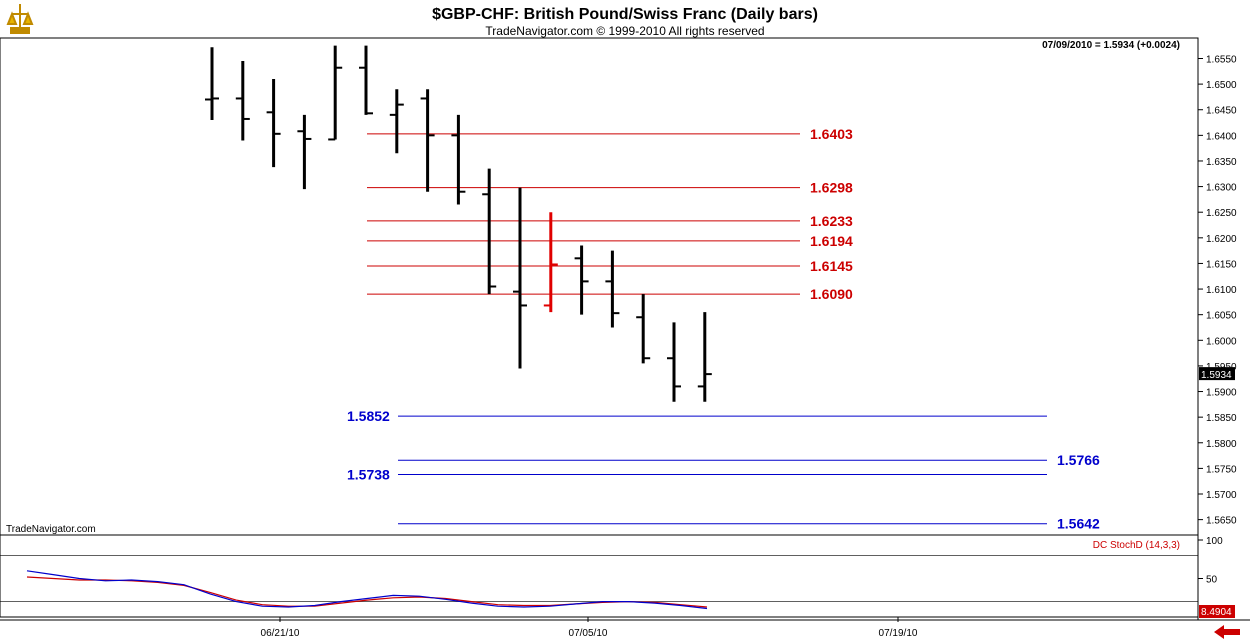 The image size is (1250, 643). Describe the element at coordinates (1221, 85) in the screenshot. I see `price-tick-label: 1.6500` at that location.